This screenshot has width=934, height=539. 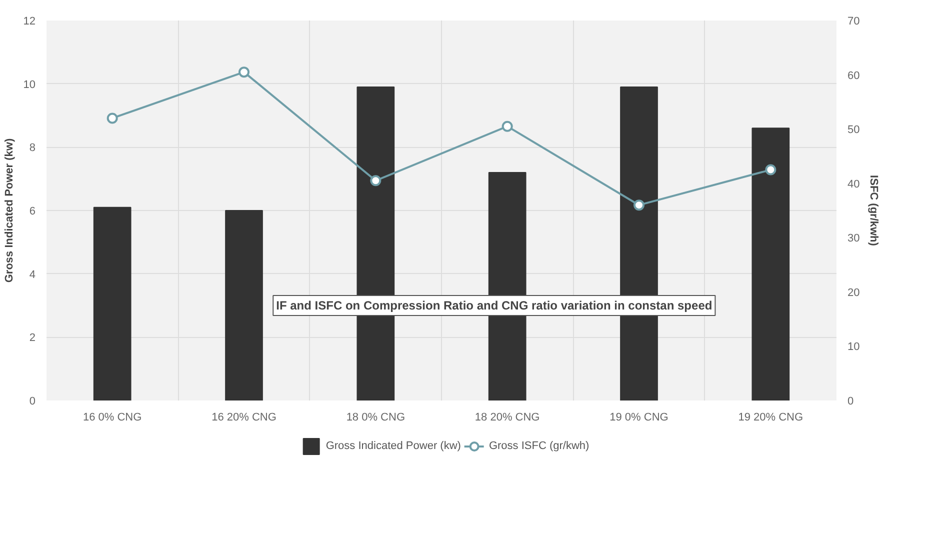 I want to click on y-axis-title: Gross Indicated Power (kw), so click(x=9, y=210).